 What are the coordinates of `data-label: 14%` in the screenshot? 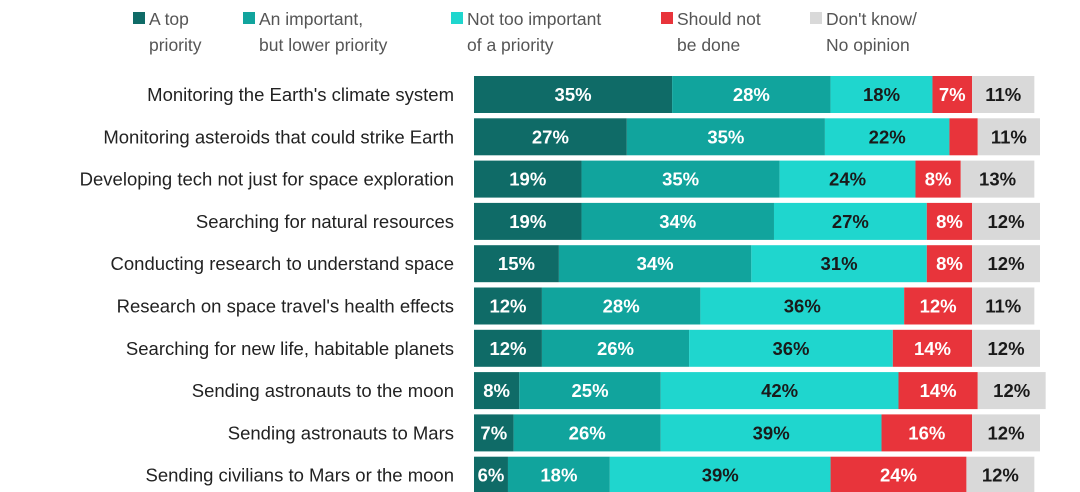 It's located at (932, 348).